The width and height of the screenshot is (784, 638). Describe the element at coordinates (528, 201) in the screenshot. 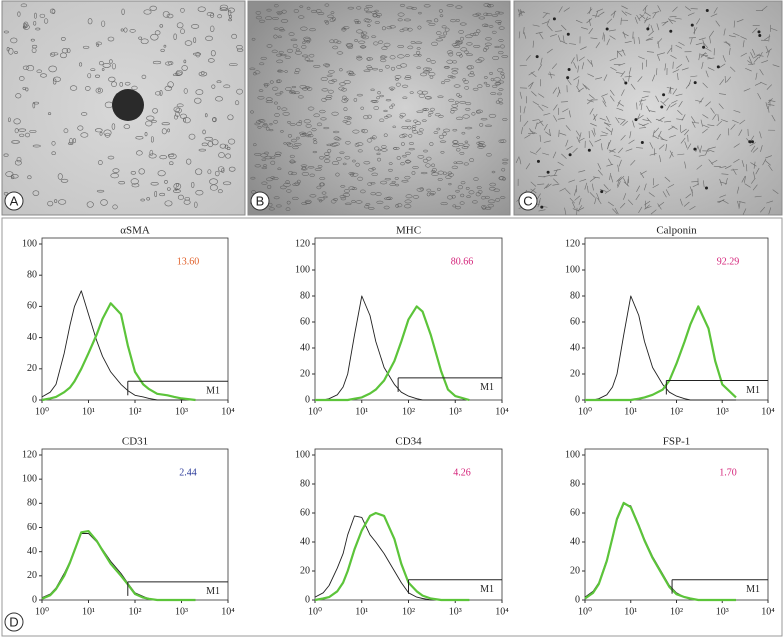

I see `panel-label-c: C` at that location.